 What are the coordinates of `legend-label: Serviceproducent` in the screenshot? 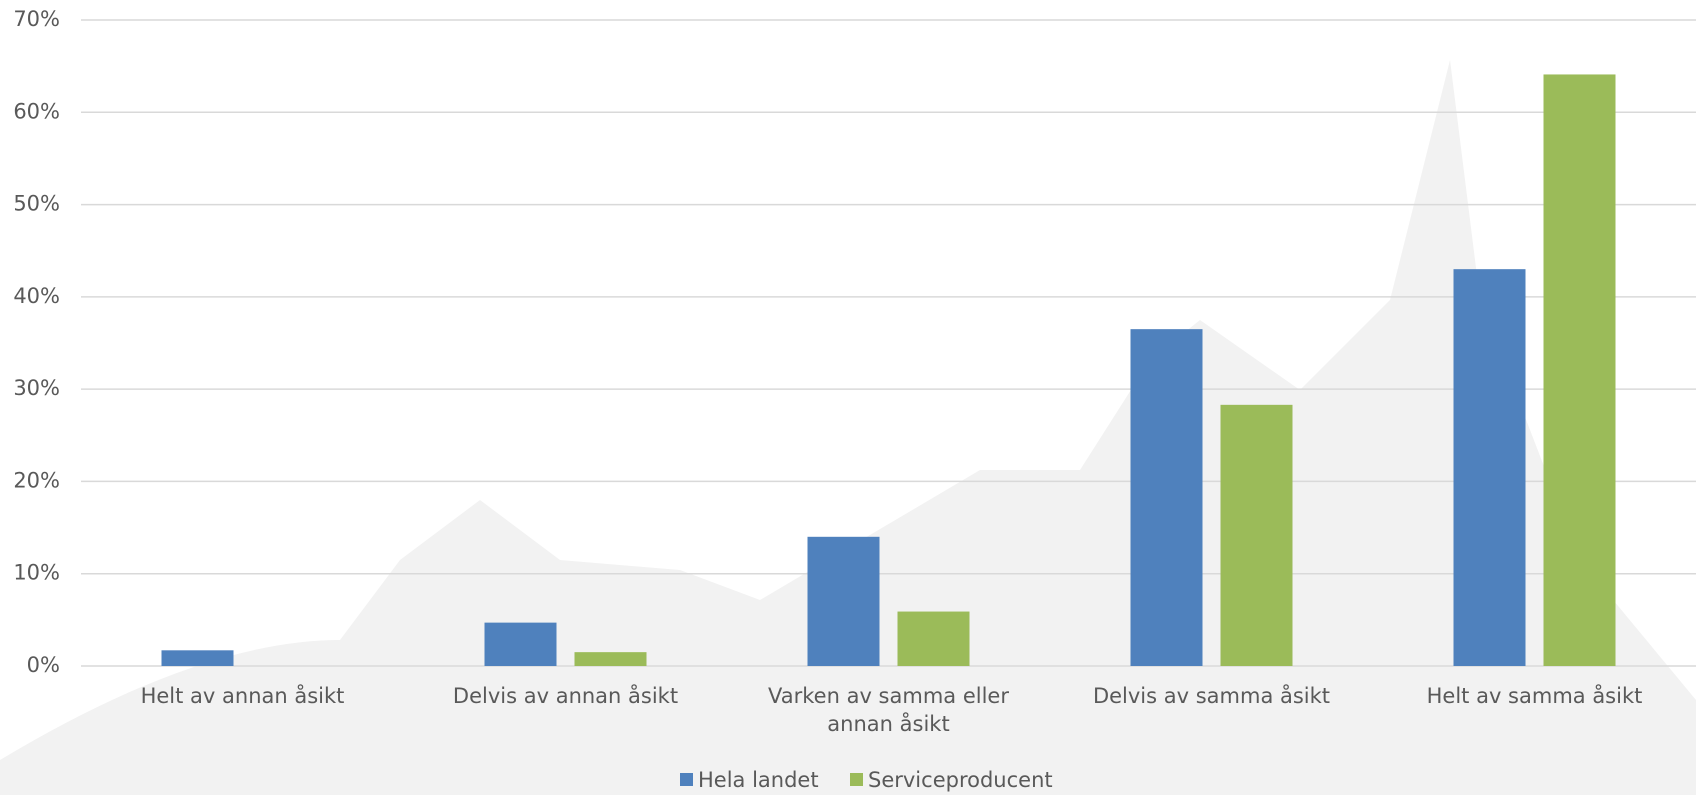 It's located at (960, 780).